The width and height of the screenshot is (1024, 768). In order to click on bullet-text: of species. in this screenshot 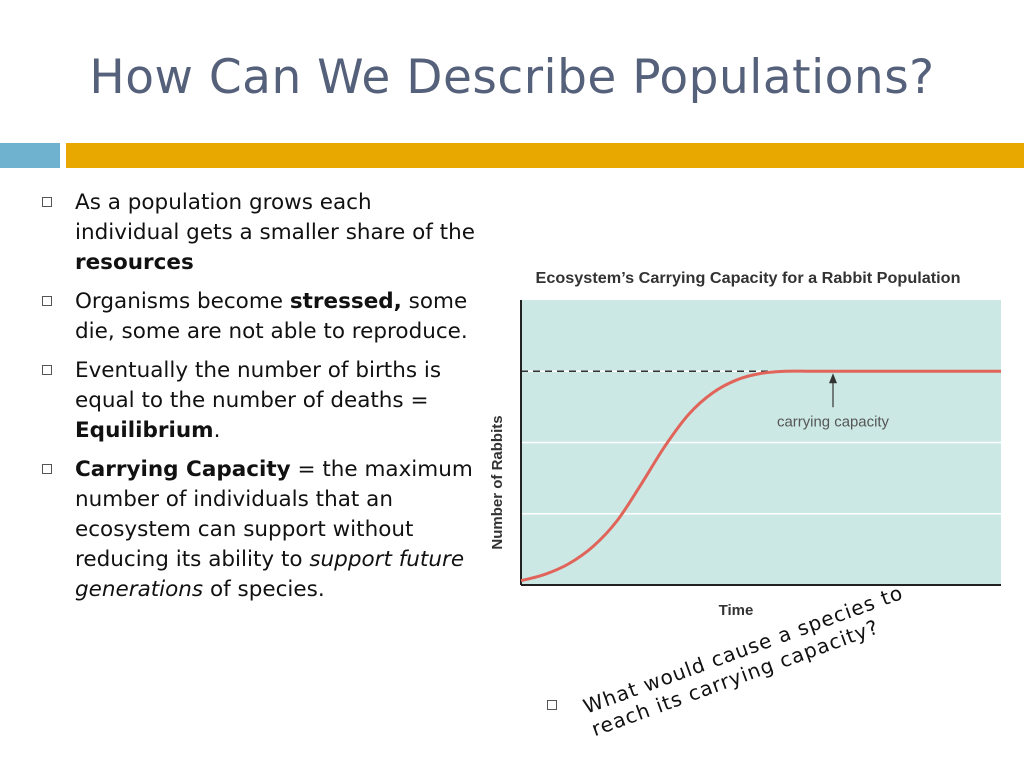, I will do `click(264, 589)`.